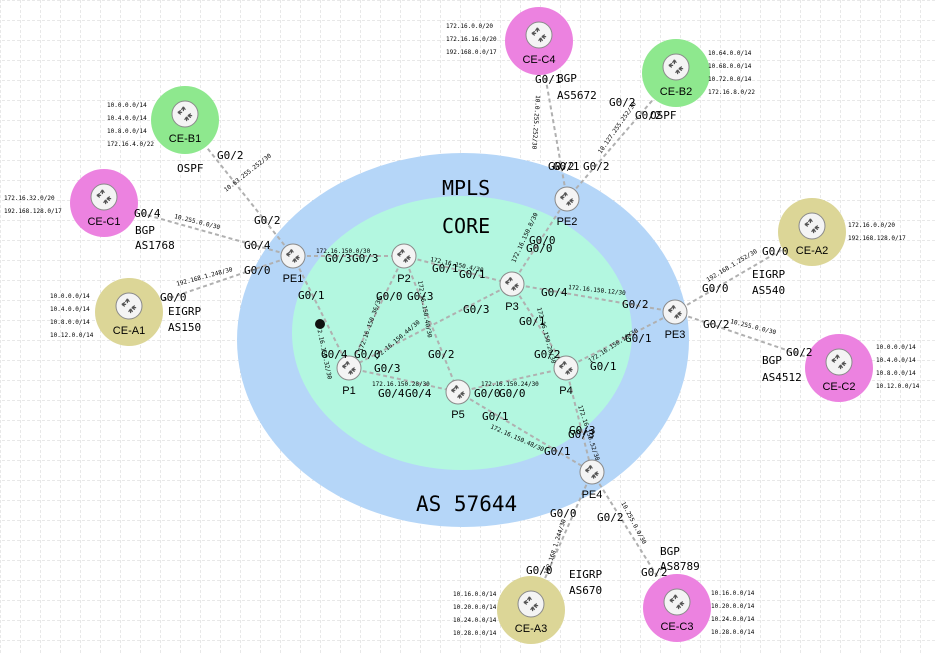 The height and width of the screenshot is (655, 935). What do you see at coordinates (184, 327) in the screenshot?
I see `protocol-label: AS150` at bounding box center [184, 327].